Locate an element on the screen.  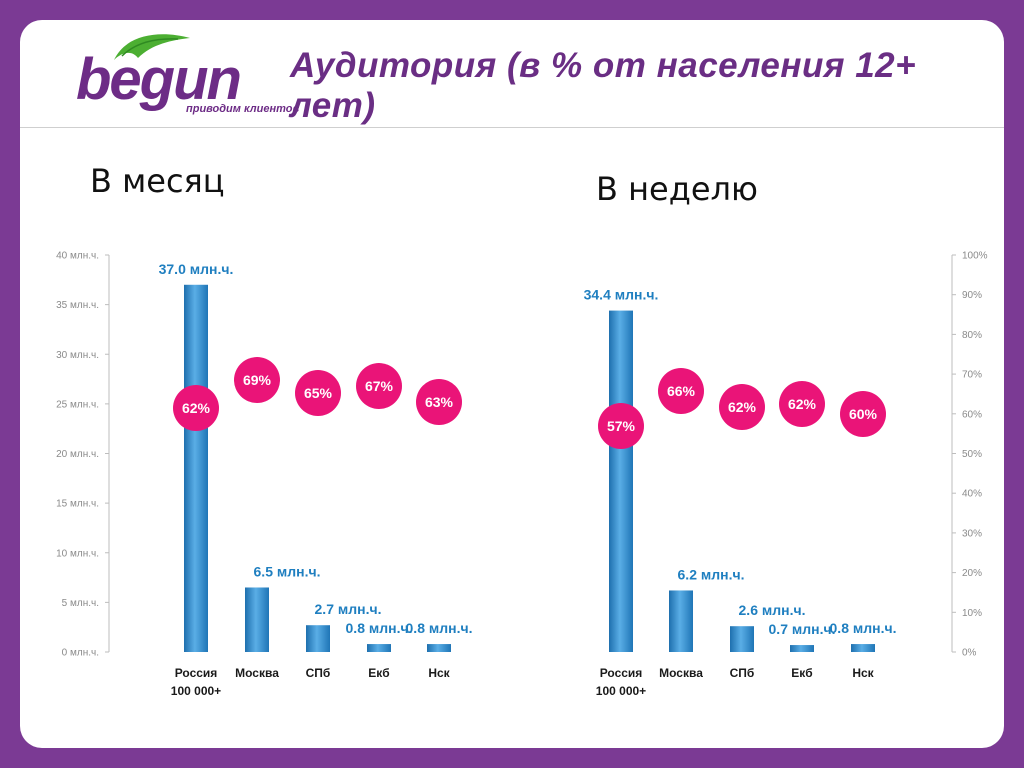
percent-label: 69% is located at coordinates (257, 380).